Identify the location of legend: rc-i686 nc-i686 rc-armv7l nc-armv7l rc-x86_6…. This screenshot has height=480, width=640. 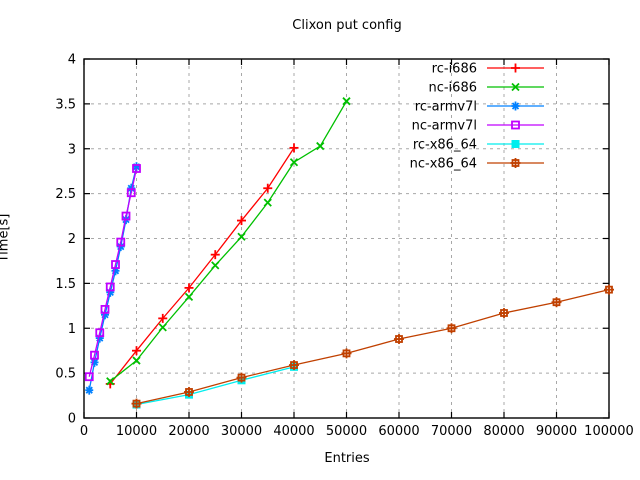
(477, 117).